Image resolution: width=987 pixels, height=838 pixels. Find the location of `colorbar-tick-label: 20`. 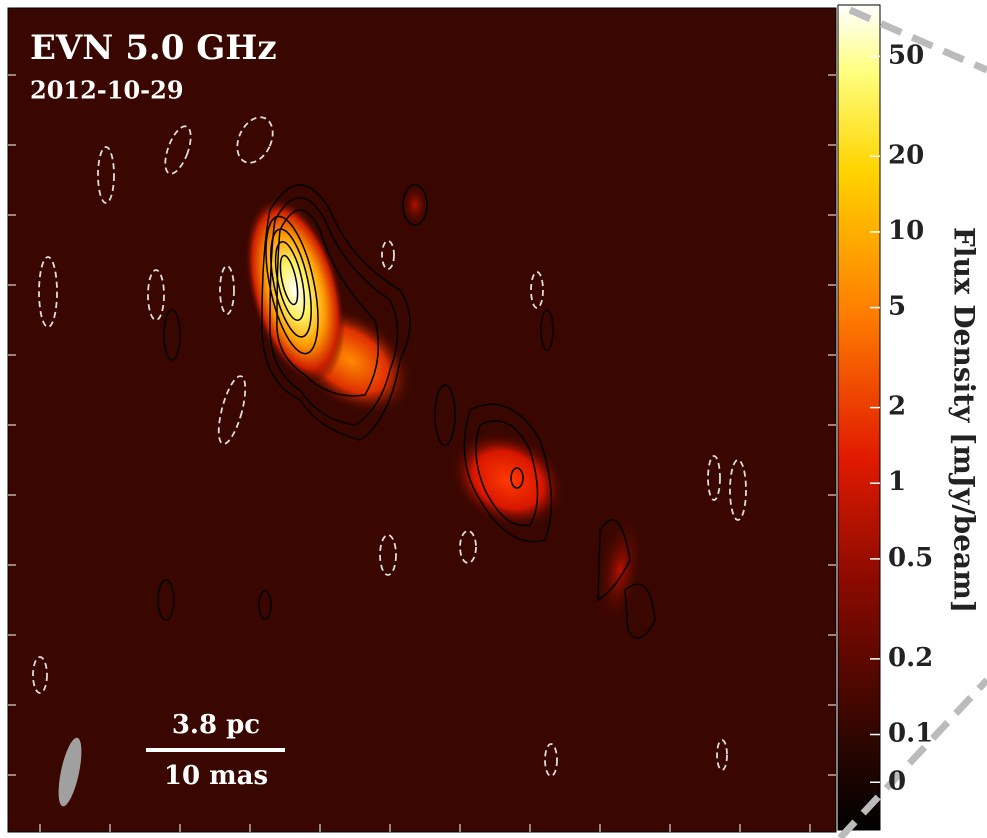

colorbar-tick-label: 20 is located at coordinates (906, 155).